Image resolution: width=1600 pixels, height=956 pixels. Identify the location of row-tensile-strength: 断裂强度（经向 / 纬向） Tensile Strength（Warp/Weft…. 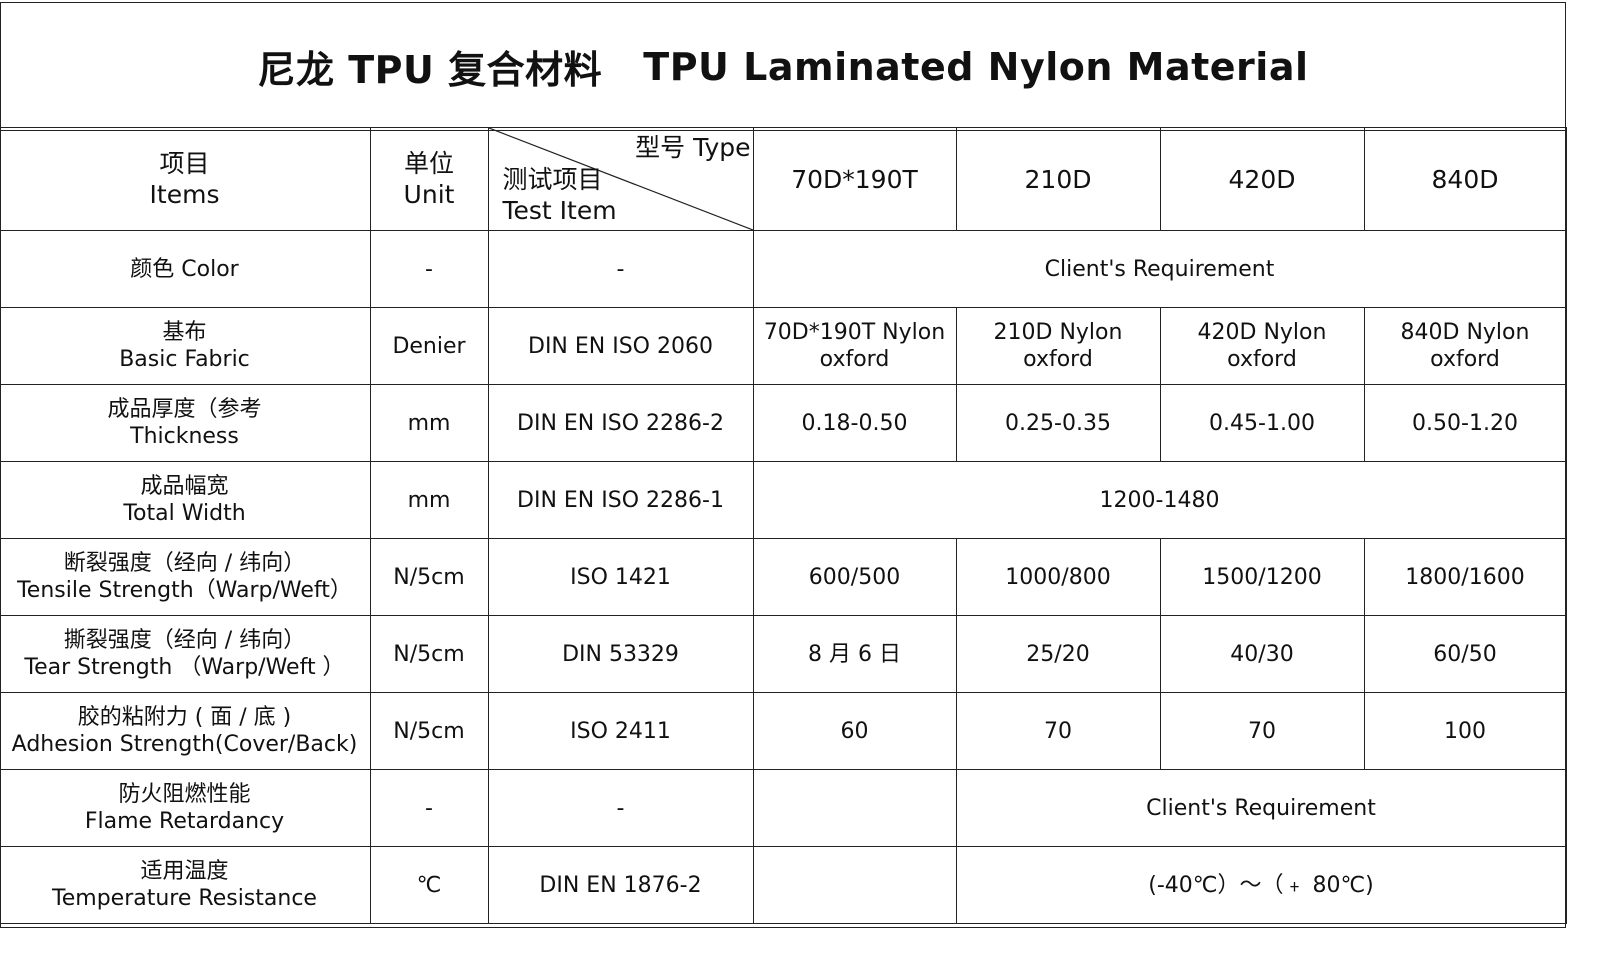
(783, 577).